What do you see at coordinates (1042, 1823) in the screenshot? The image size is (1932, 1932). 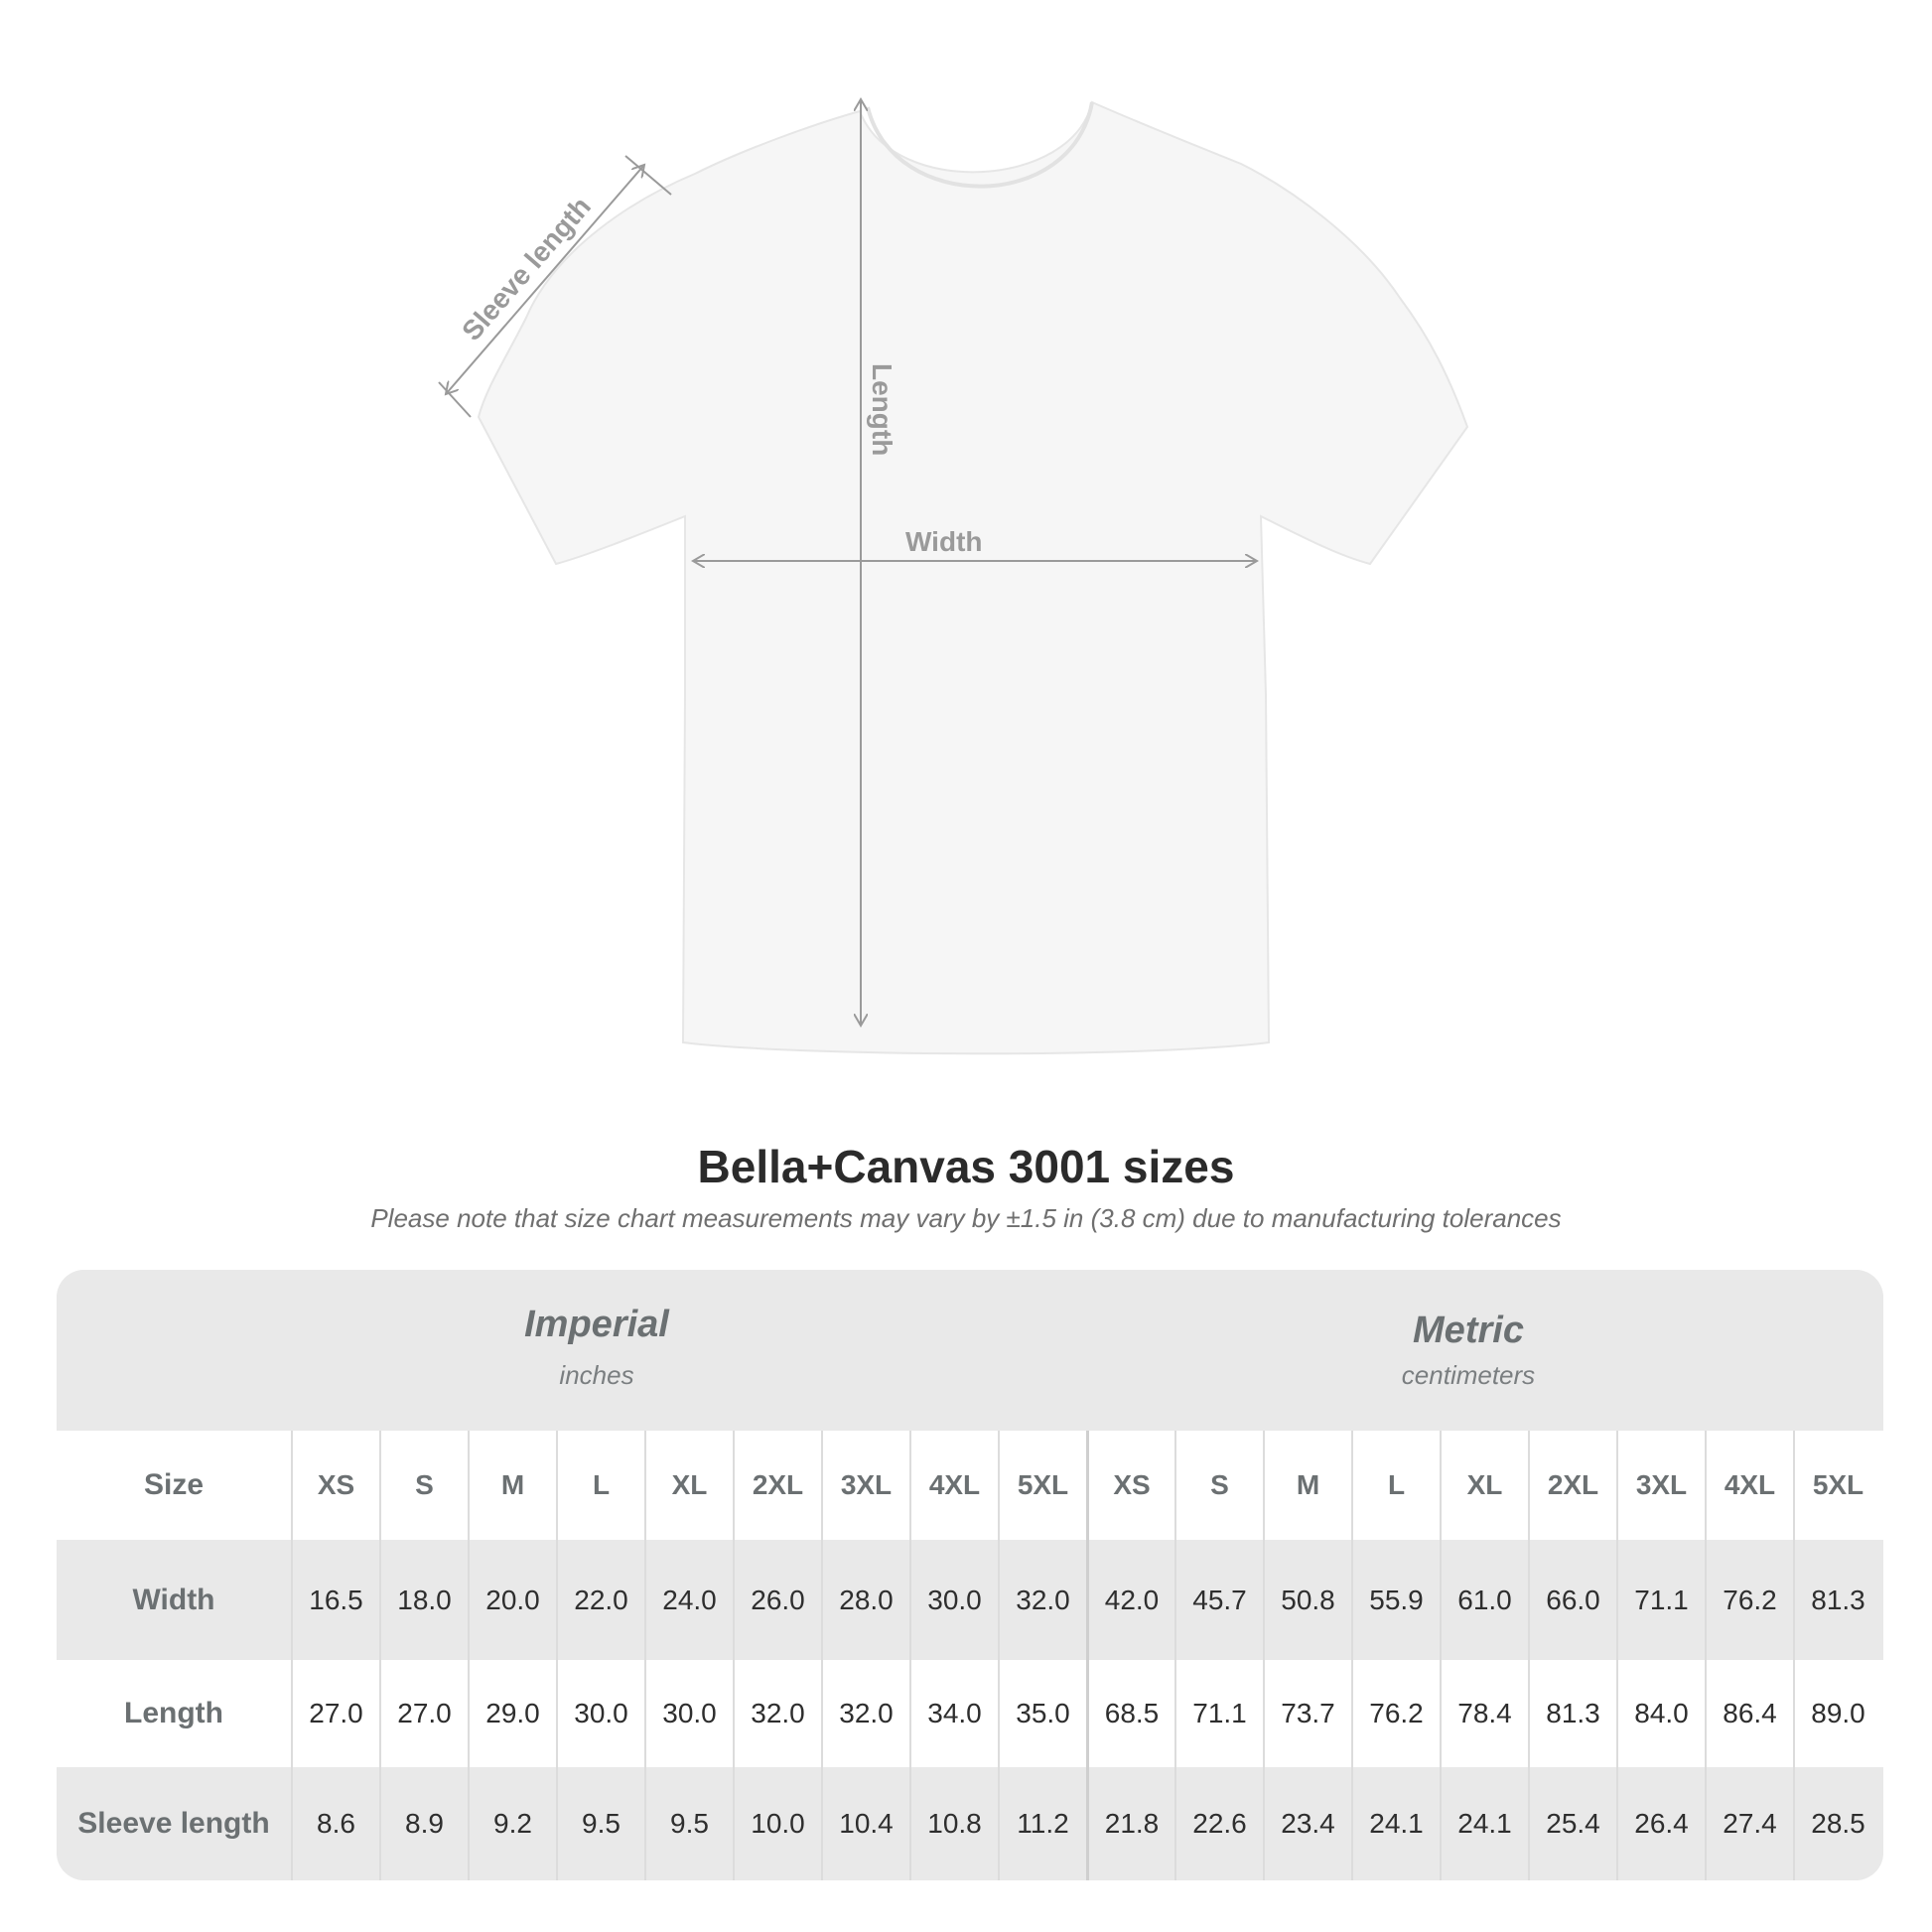 I see `table-cell: 11.2` at bounding box center [1042, 1823].